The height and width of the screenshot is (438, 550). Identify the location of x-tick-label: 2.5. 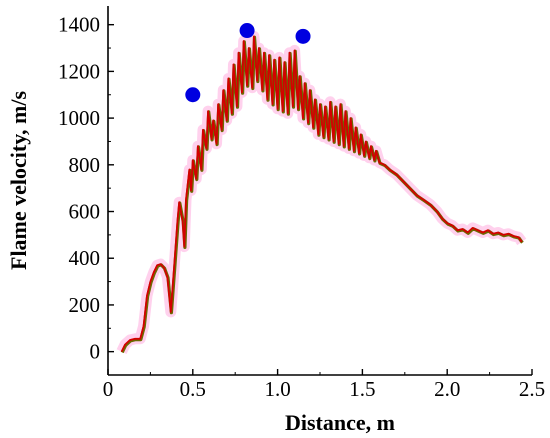
(532, 389).